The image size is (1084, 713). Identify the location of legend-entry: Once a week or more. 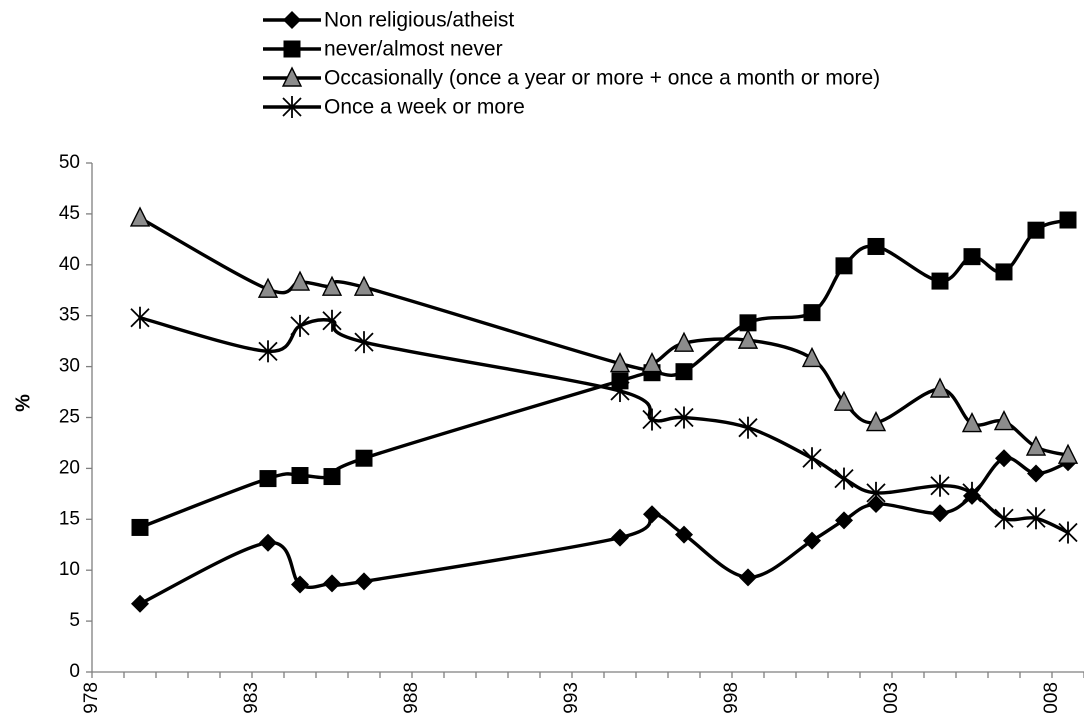
(394, 107).